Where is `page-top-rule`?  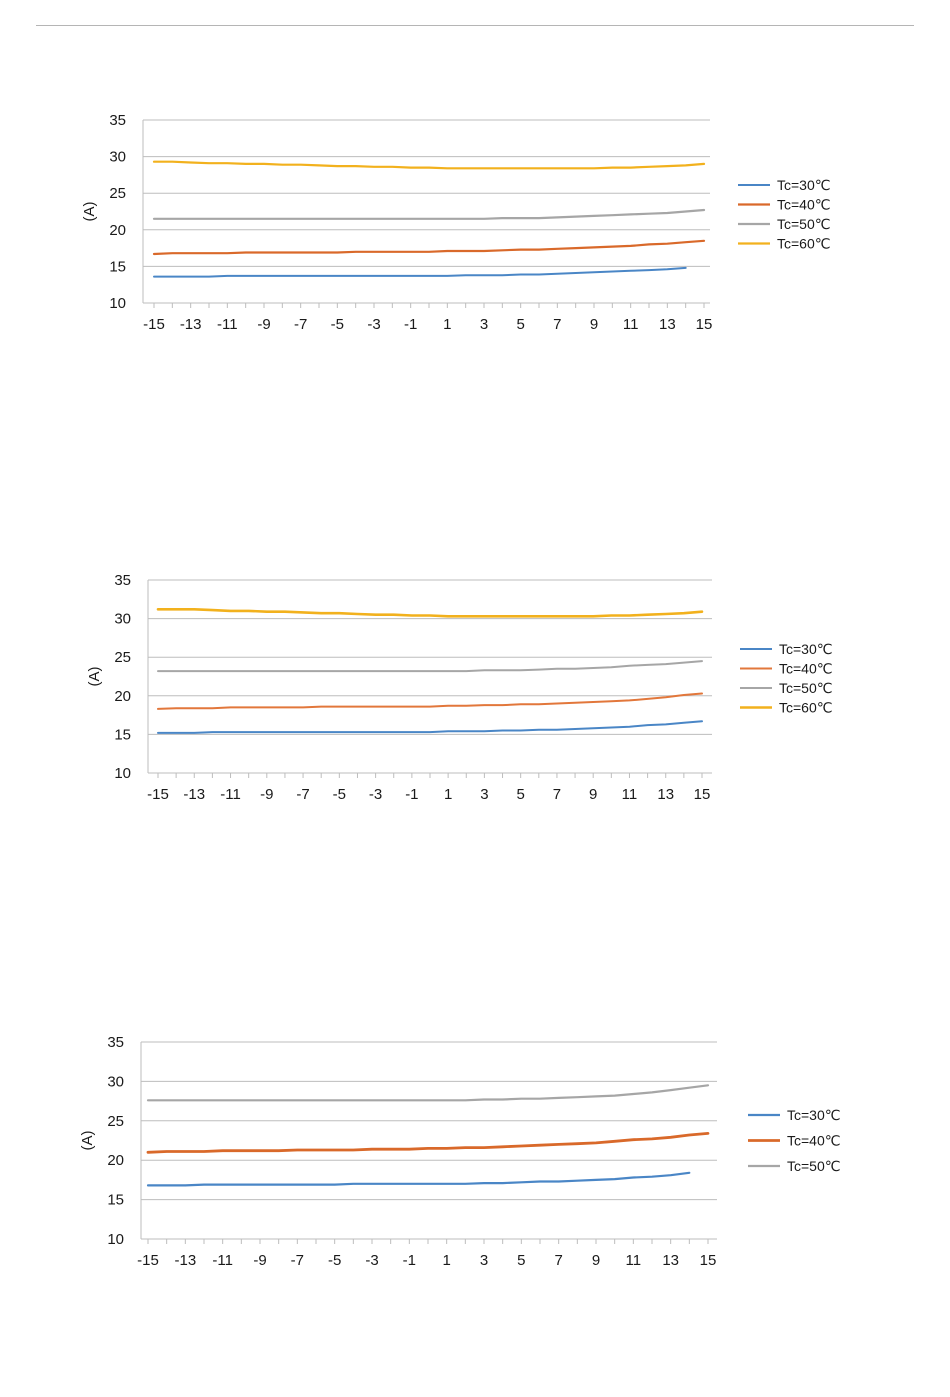 page-top-rule is located at coordinates (475, 25).